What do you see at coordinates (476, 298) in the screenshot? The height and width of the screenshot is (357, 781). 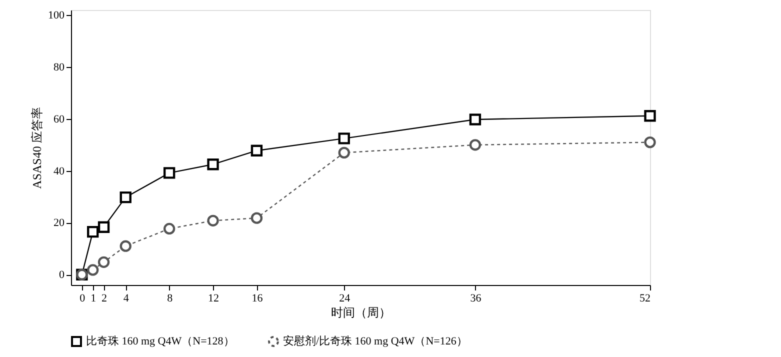 I see `x-tick-label: 36` at bounding box center [476, 298].